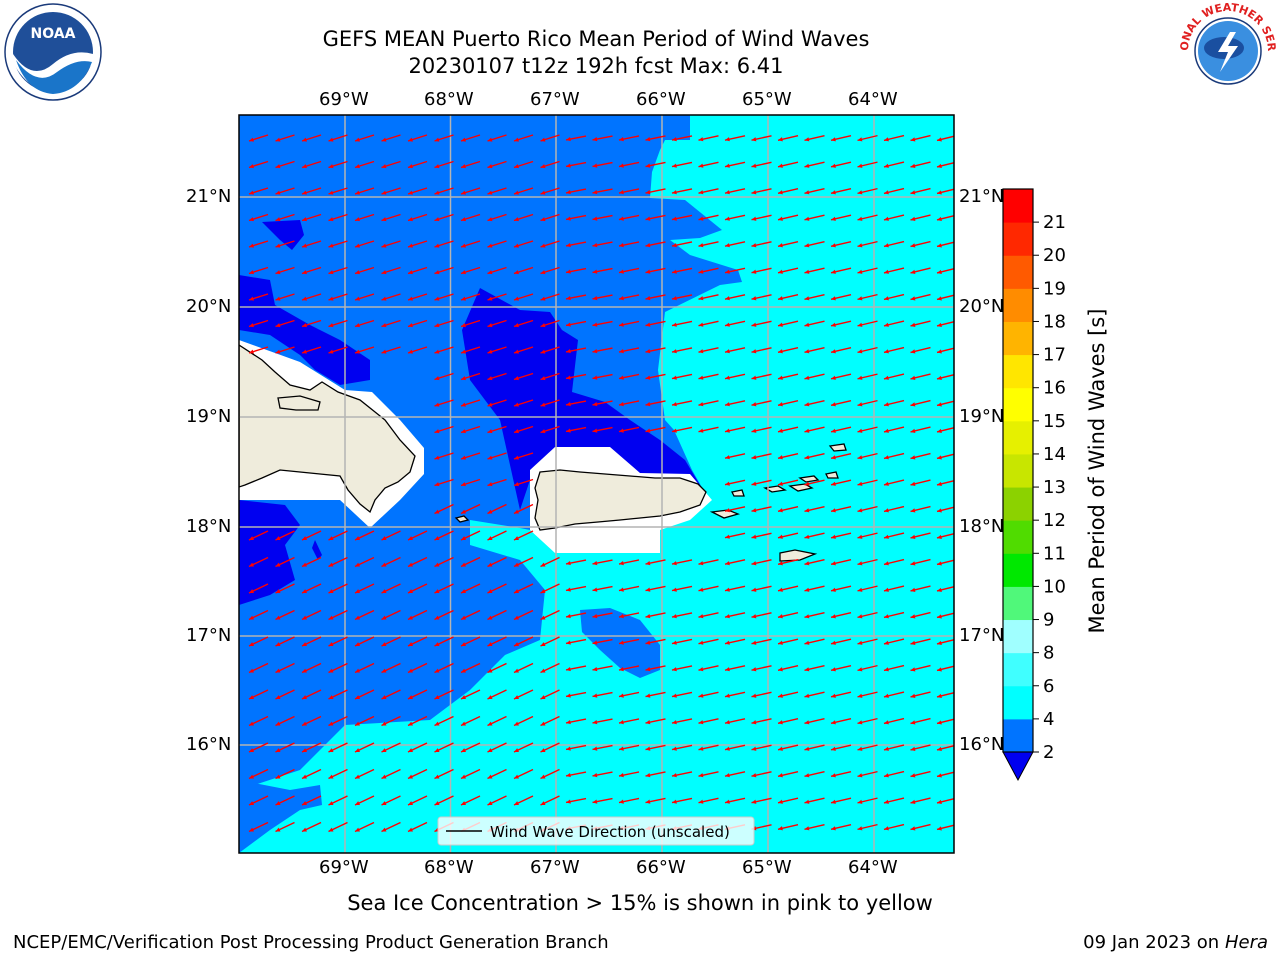  Describe the element at coordinates (1048, 686) in the screenshot. I see `colorbar-tick-label-6: 6` at that location.